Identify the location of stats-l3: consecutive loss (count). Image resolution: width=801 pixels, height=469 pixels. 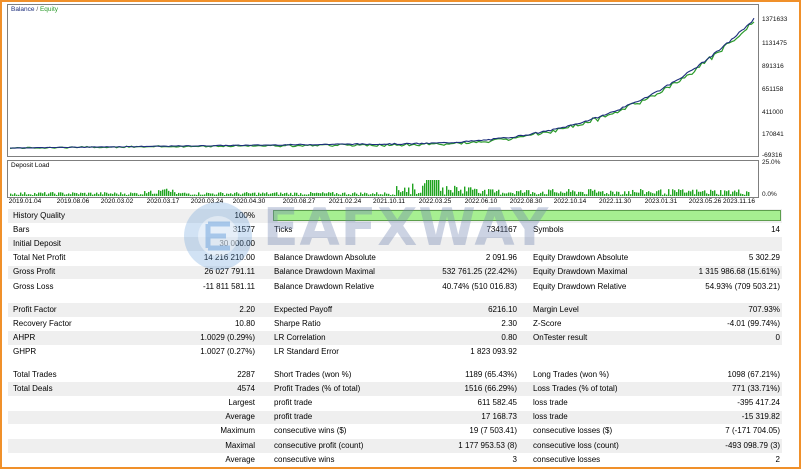
(576, 445).